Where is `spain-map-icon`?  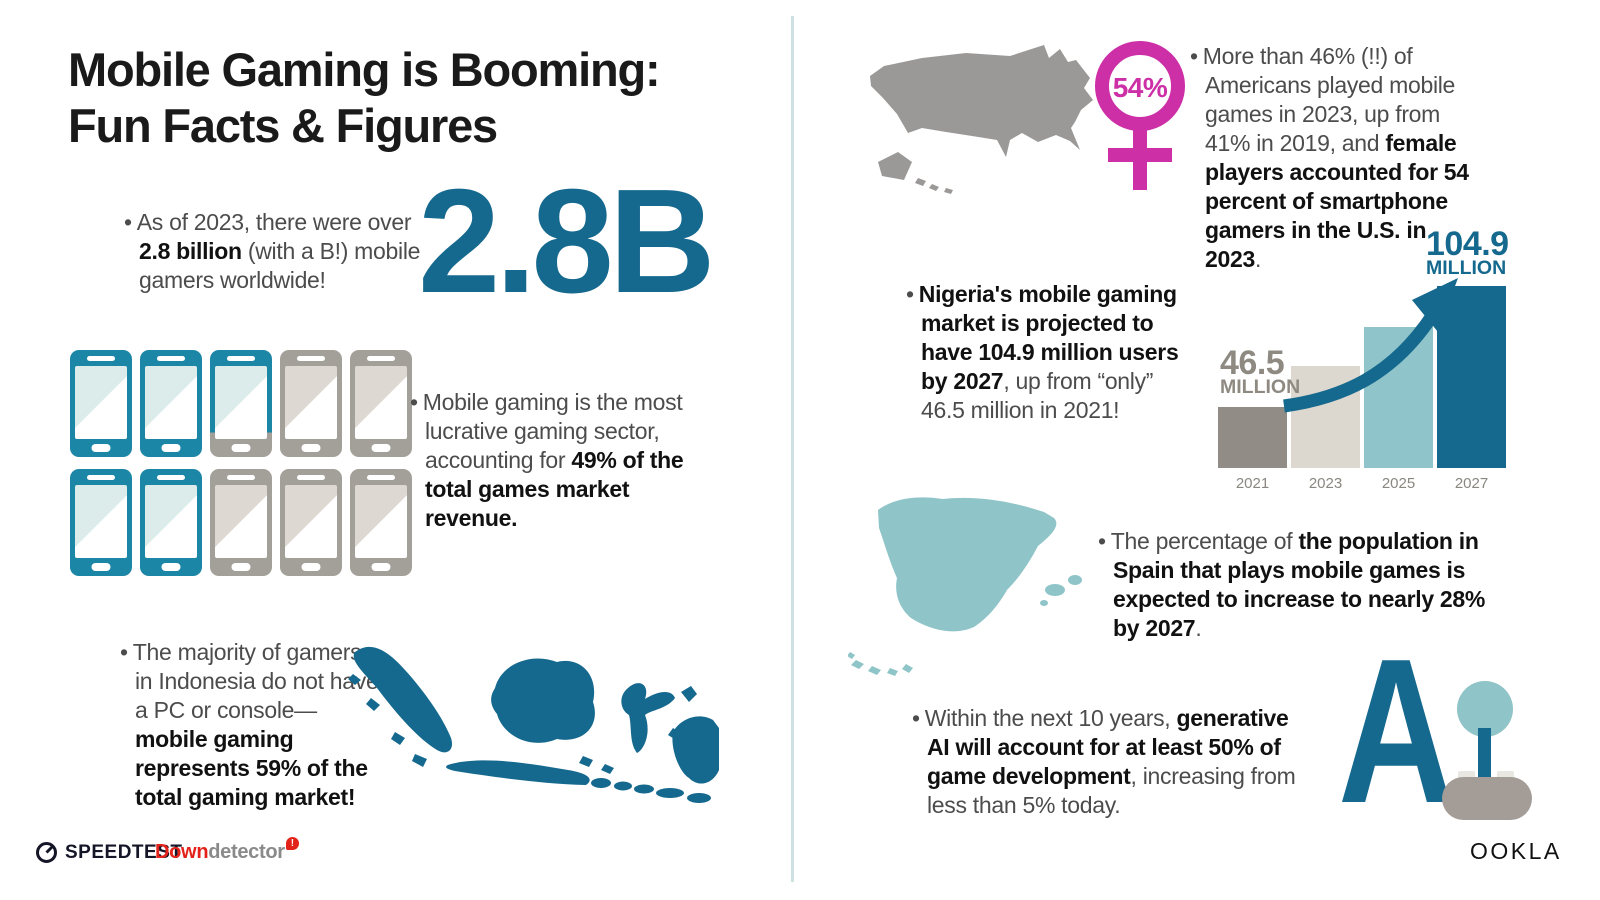
spain-map-icon is located at coordinates (965, 586).